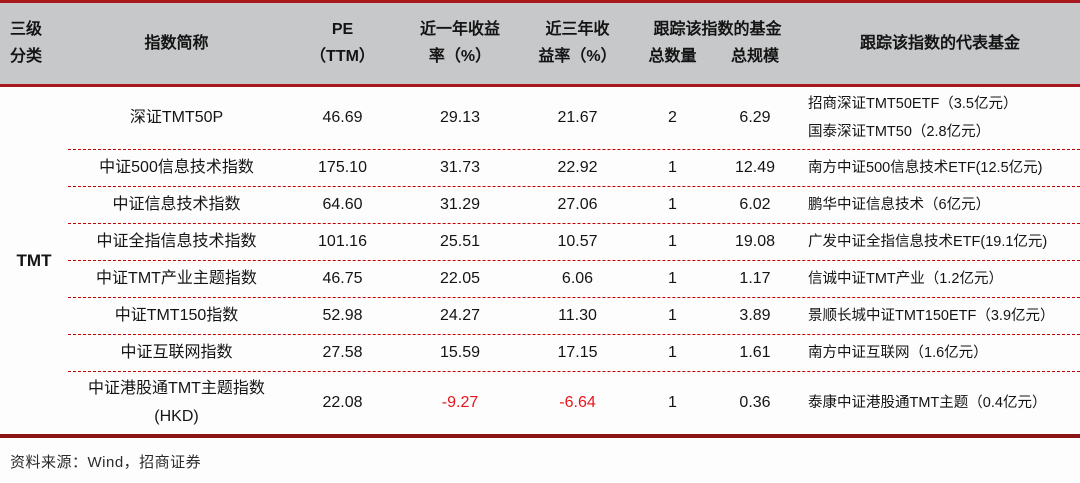 The width and height of the screenshot is (1080, 483). I want to click on pe-value-cell: 52.98, so click(342, 315).